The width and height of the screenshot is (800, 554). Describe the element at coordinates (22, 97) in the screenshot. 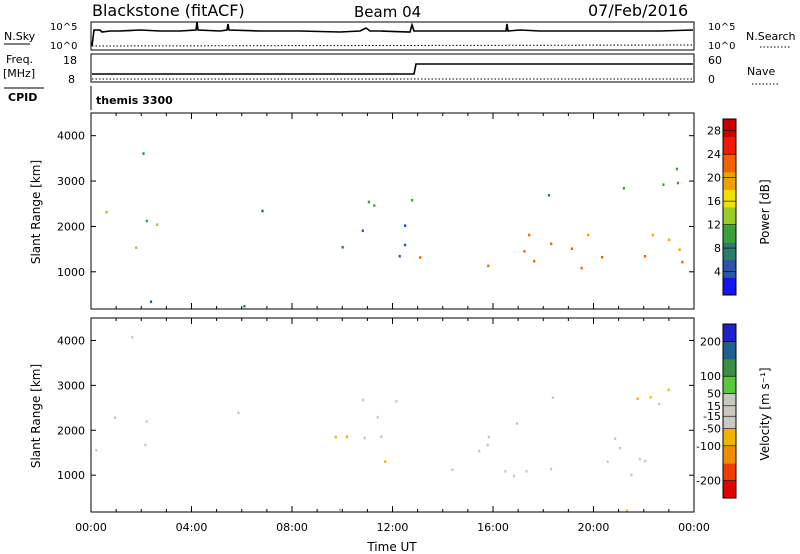

I see `cpid-label: CPID` at that location.